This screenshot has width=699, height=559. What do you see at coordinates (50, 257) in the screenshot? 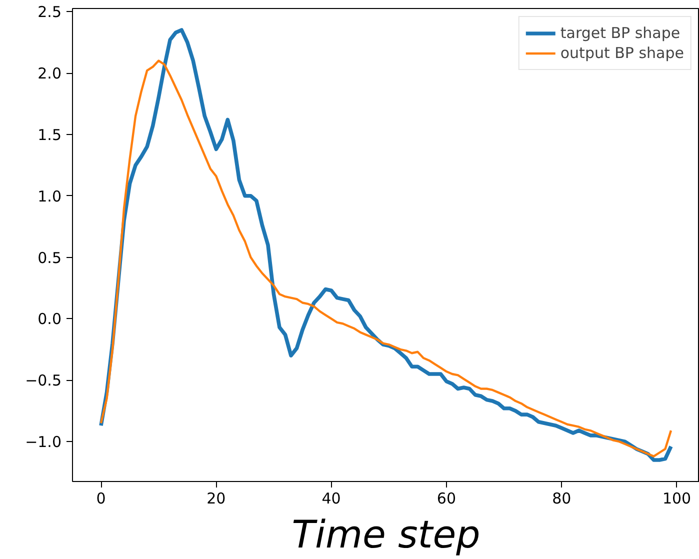
I see `y-tick-label: 0.5` at bounding box center [50, 257].